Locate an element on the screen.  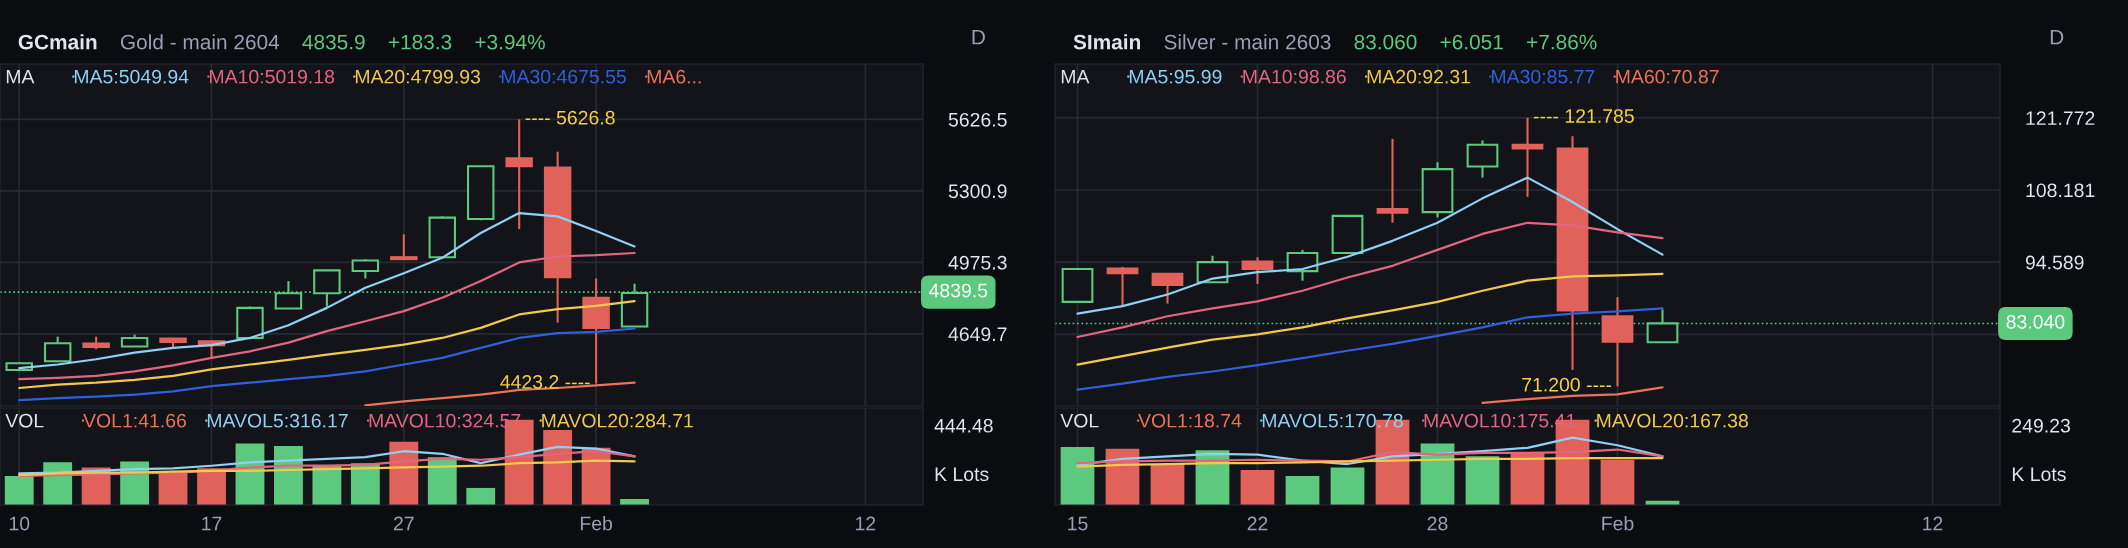
legend-label: MA5:95.99 is located at coordinates (1175, 76).